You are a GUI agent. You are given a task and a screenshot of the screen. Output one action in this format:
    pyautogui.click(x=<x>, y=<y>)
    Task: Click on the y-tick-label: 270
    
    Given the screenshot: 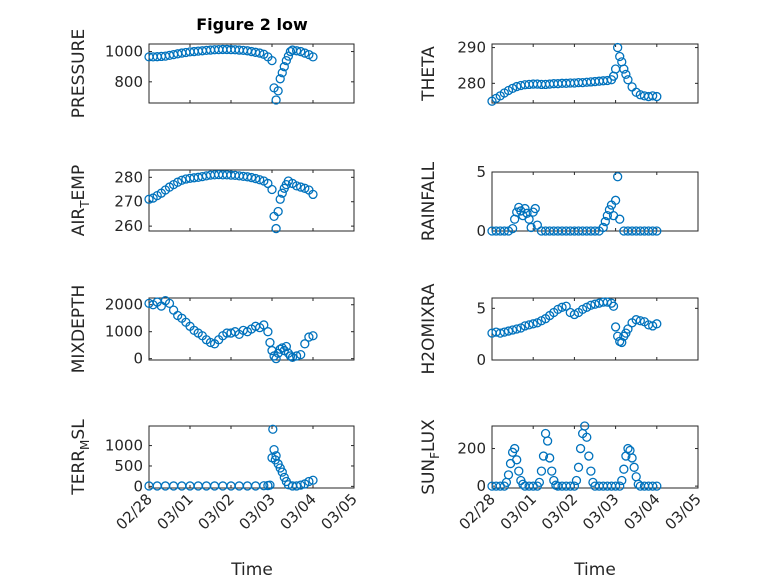 What is the action you would take?
    pyautogui.click(x=128, y=202)
    